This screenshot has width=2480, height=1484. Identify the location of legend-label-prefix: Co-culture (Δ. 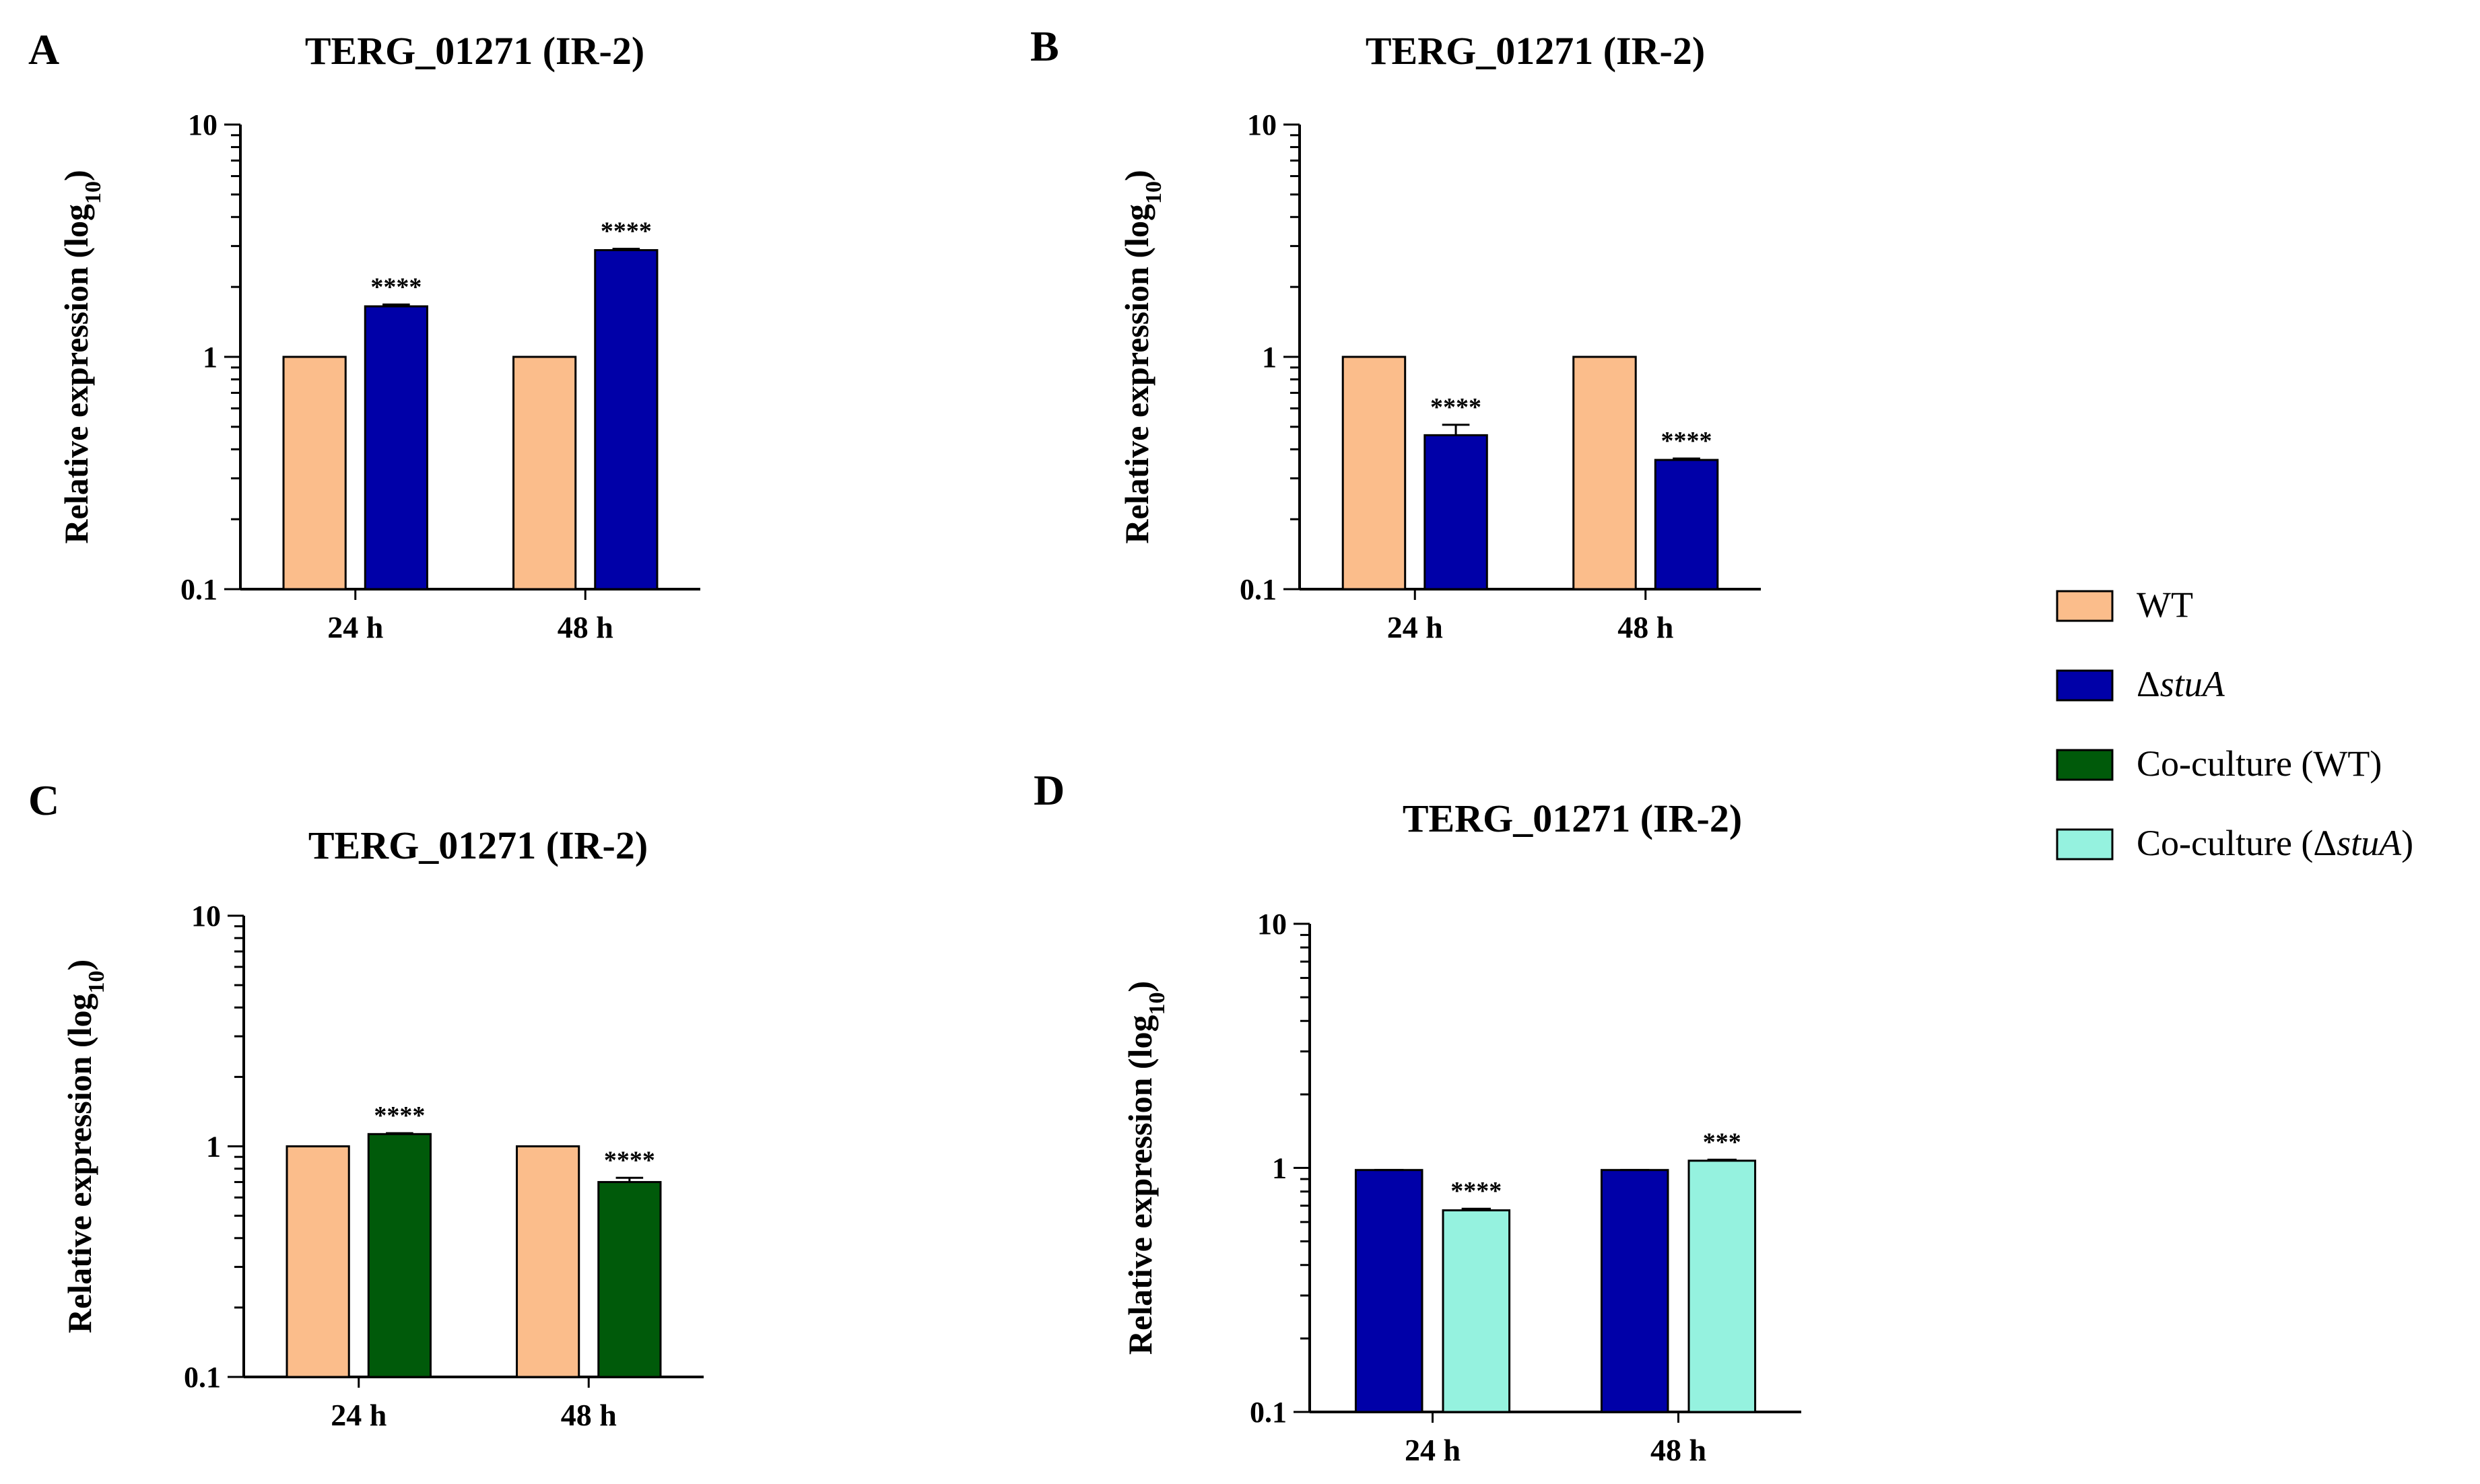
(2237, 843).